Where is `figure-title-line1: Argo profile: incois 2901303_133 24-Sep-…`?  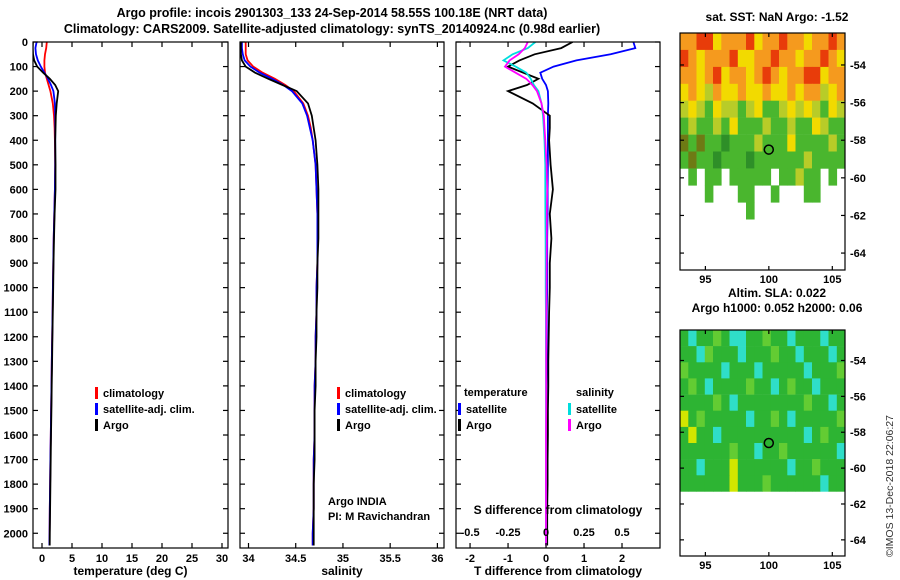
figure-title-line1: Argo profile: incois 2901303_133 24-Sep-… is located at coordinates (332, 13).